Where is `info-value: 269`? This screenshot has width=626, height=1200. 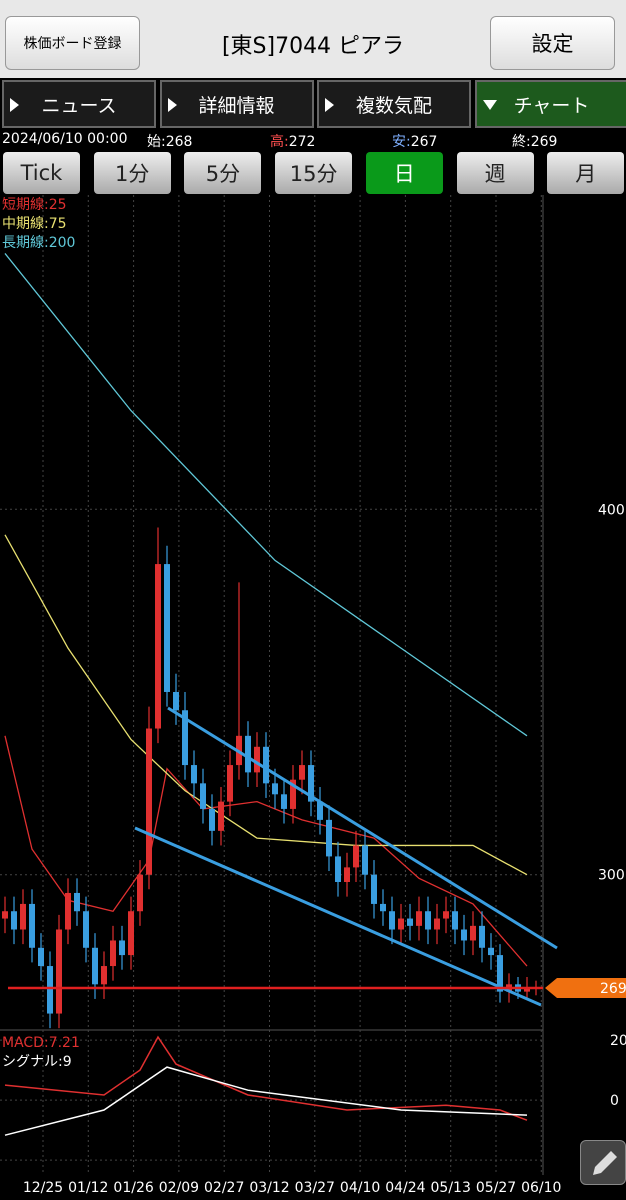
info-value: 269 is located at coordinates (544, 142).